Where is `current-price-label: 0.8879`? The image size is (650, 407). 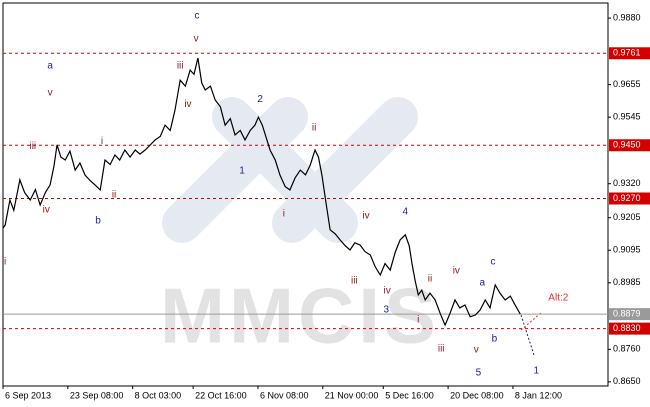 current-price-label: 0.8879 is located at coordinates (627, 314).